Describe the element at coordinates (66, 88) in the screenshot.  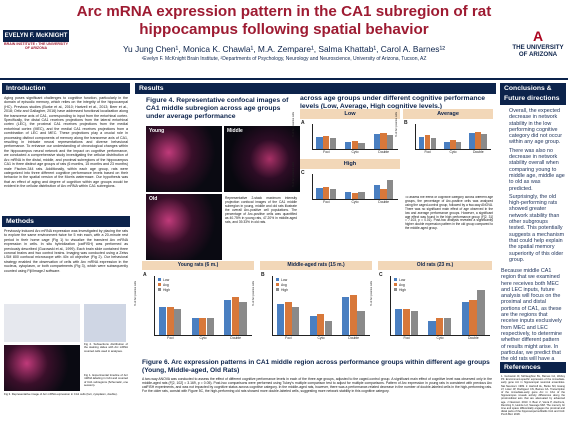
I see `intro-heading: Introduction` at that location.